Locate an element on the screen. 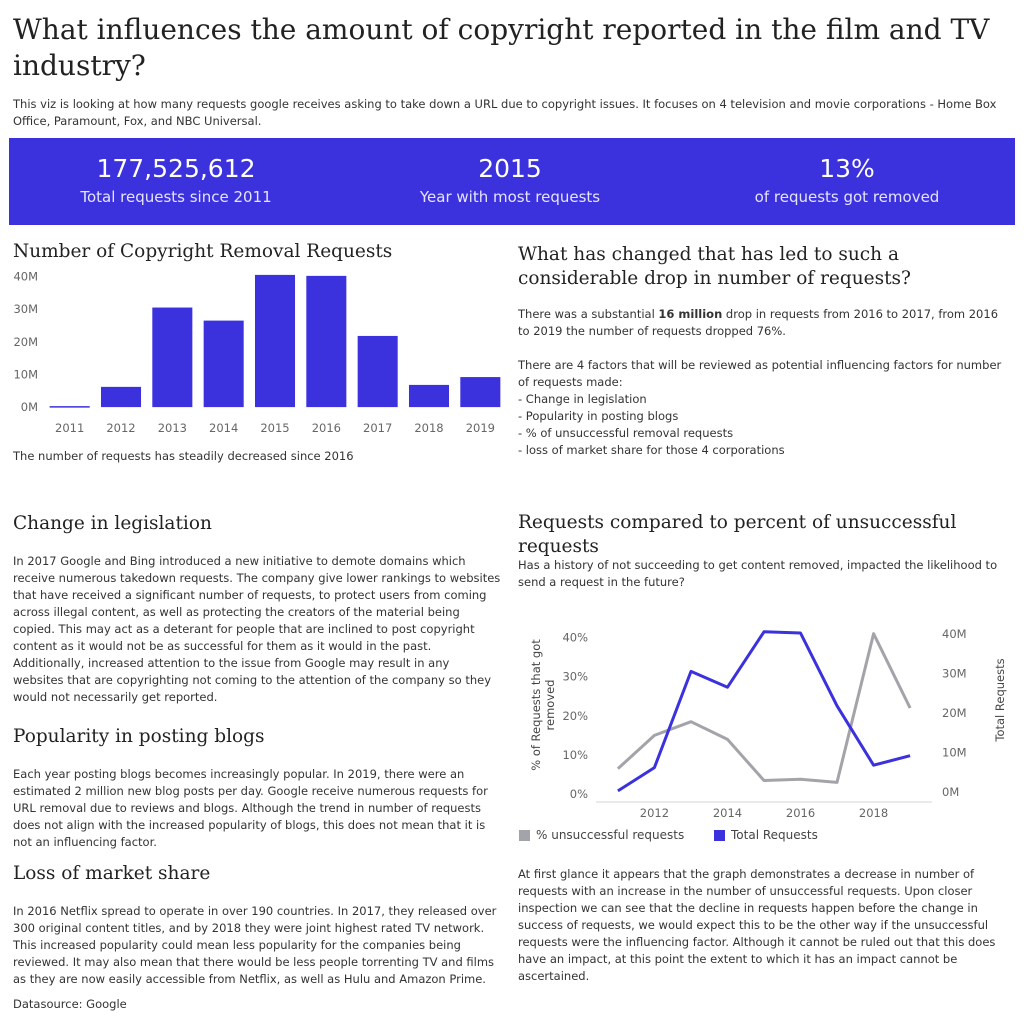  left-y-tick-label: 30% is located at coordinates (575, 677).